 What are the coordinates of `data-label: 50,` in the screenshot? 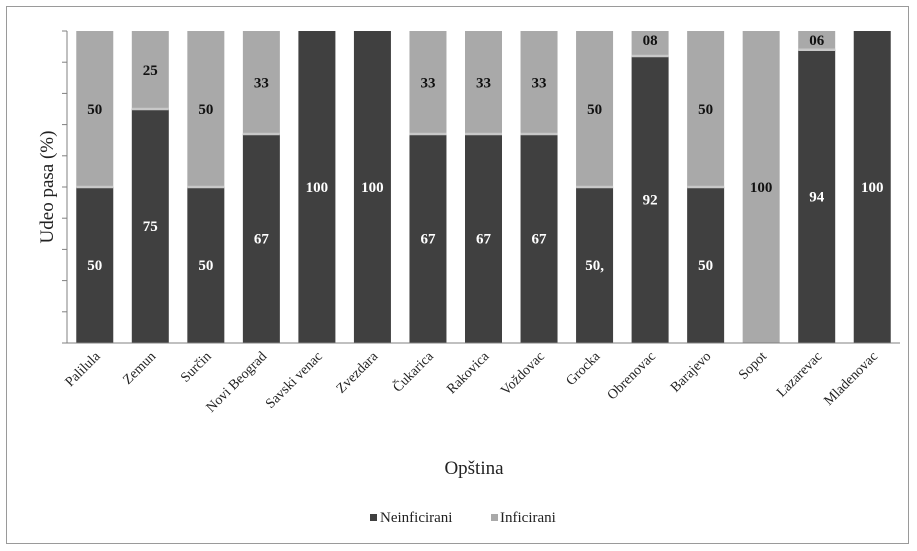 It's located at (594, 266).